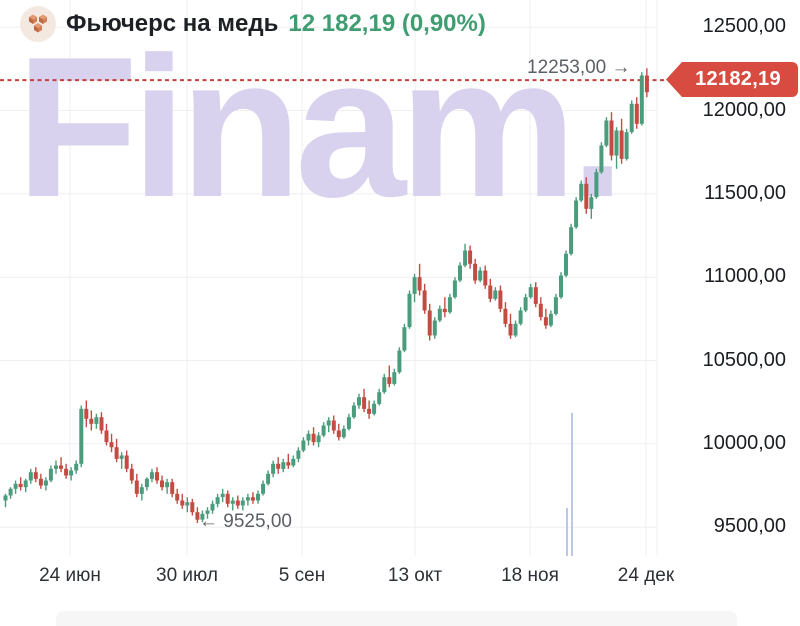  Describe the element at coordinates (415, 575) in the screenshot. I see `time-axis-label: 13 окт` at that location.